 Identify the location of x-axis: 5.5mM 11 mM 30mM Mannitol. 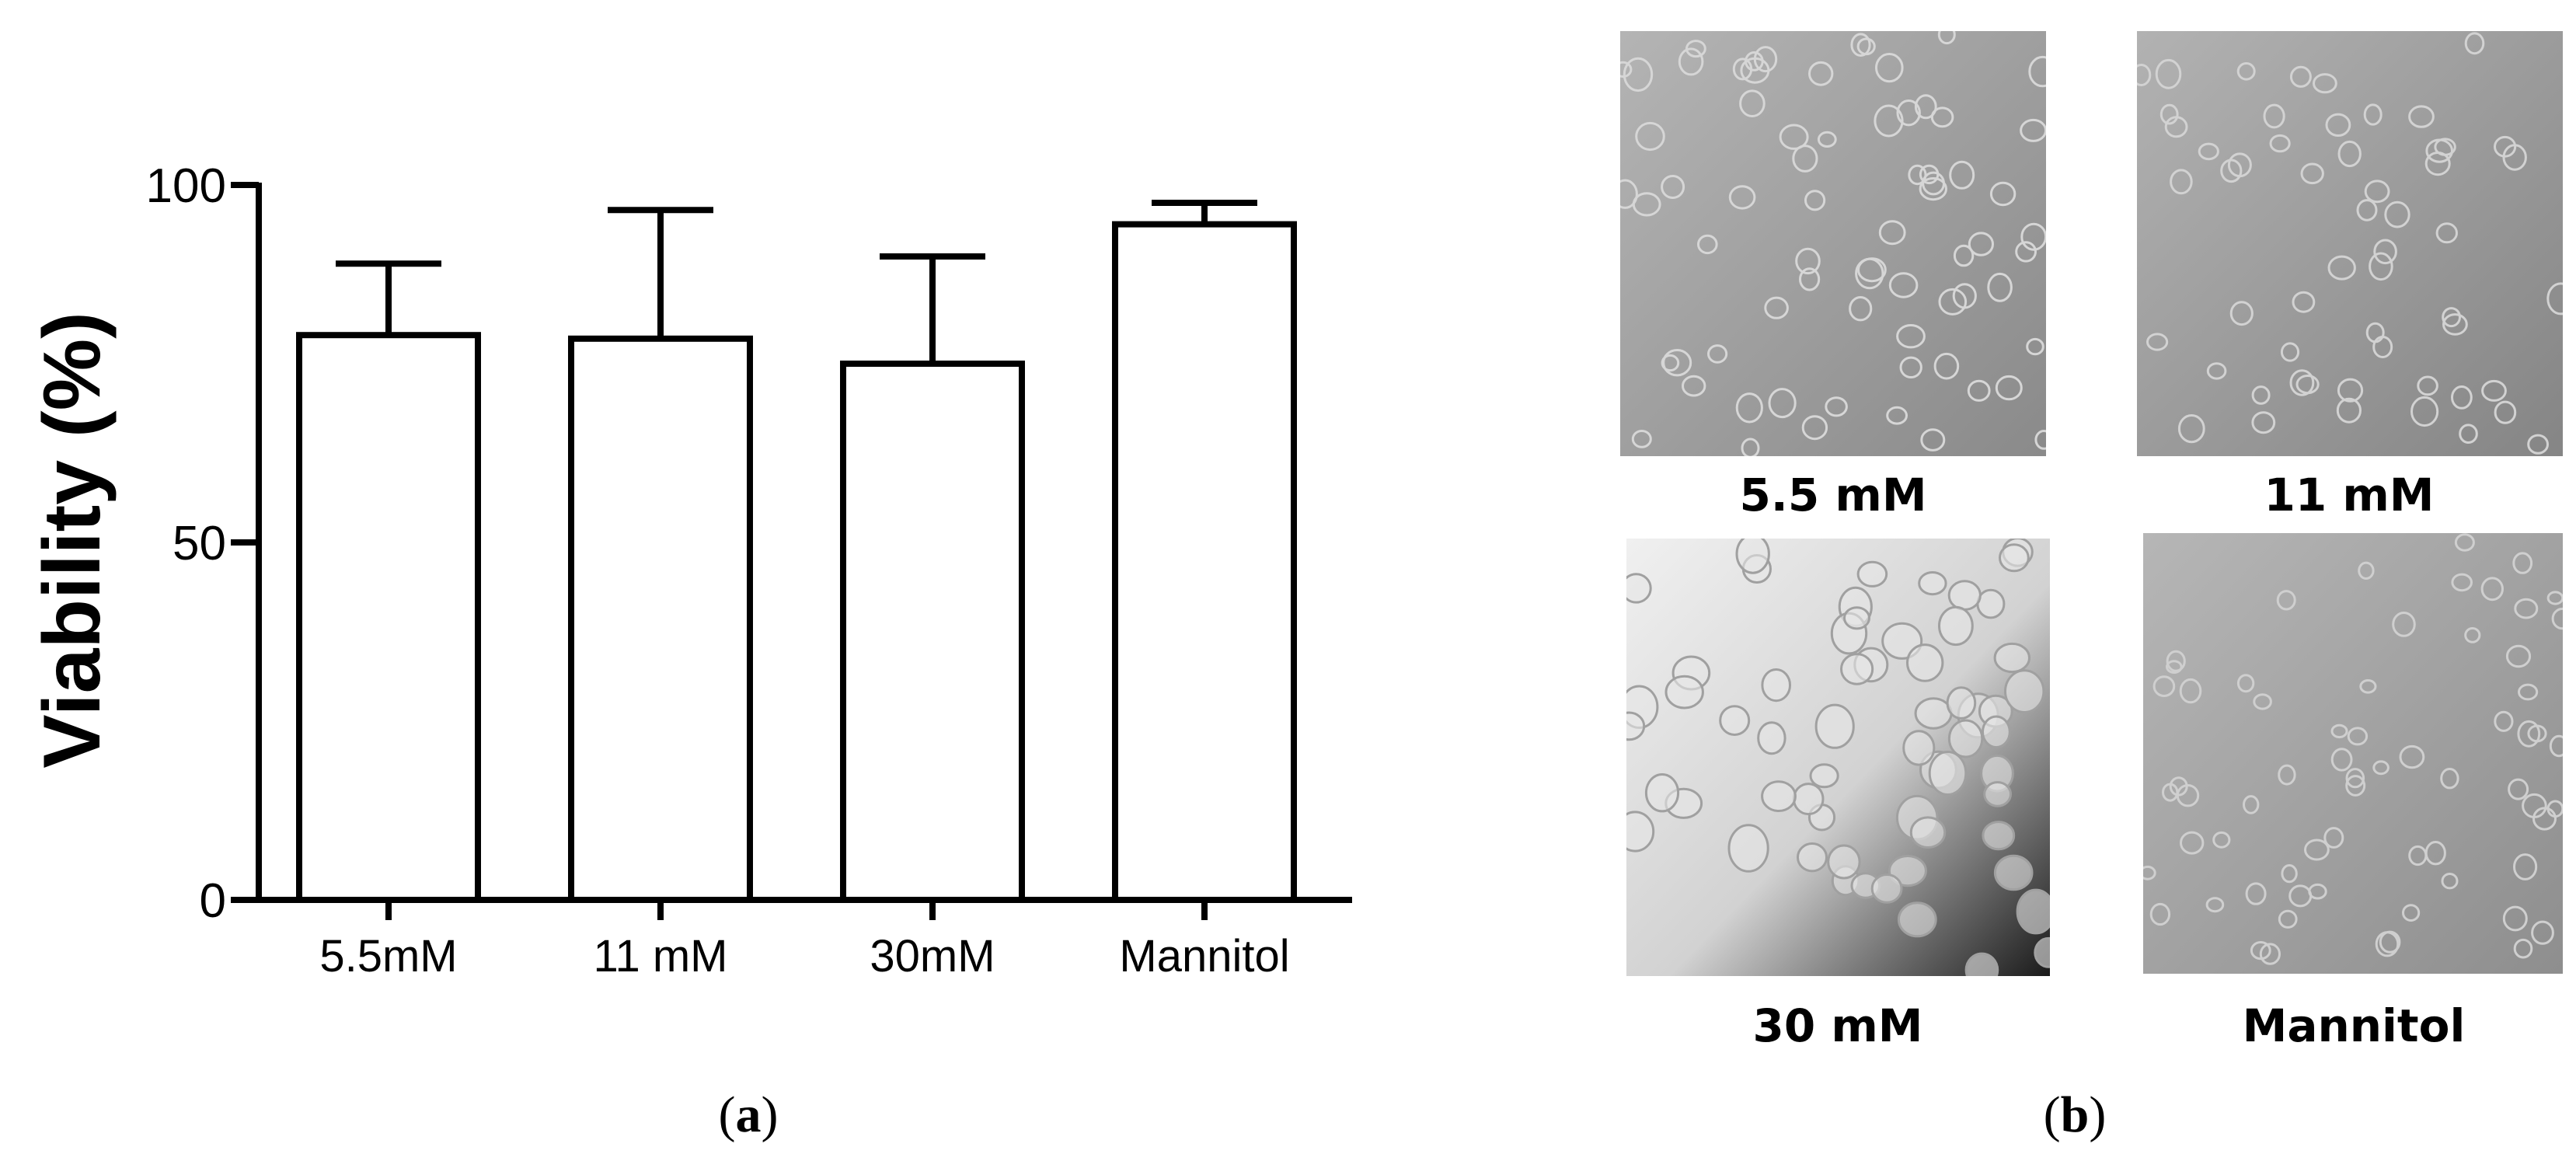
(804, 939).